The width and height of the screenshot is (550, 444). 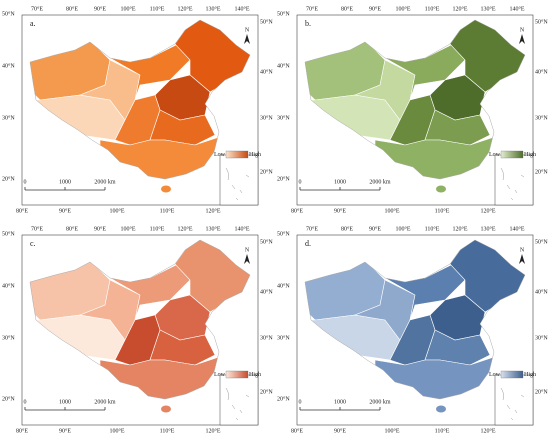 I want to click on panel-label: d., so click(x=308, y=243).